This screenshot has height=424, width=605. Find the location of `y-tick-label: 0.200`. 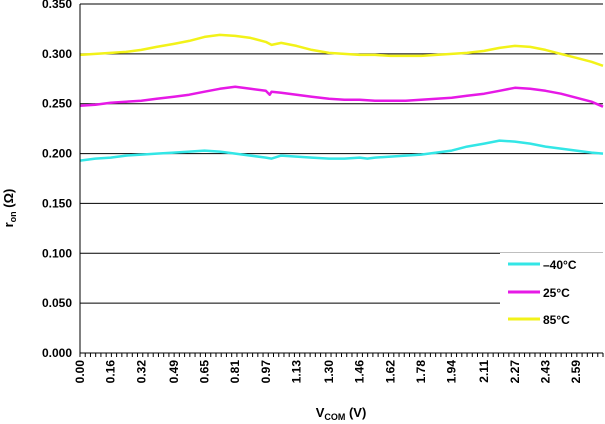

y-tick-label: 0.200 is located at coordinates (57, 154).